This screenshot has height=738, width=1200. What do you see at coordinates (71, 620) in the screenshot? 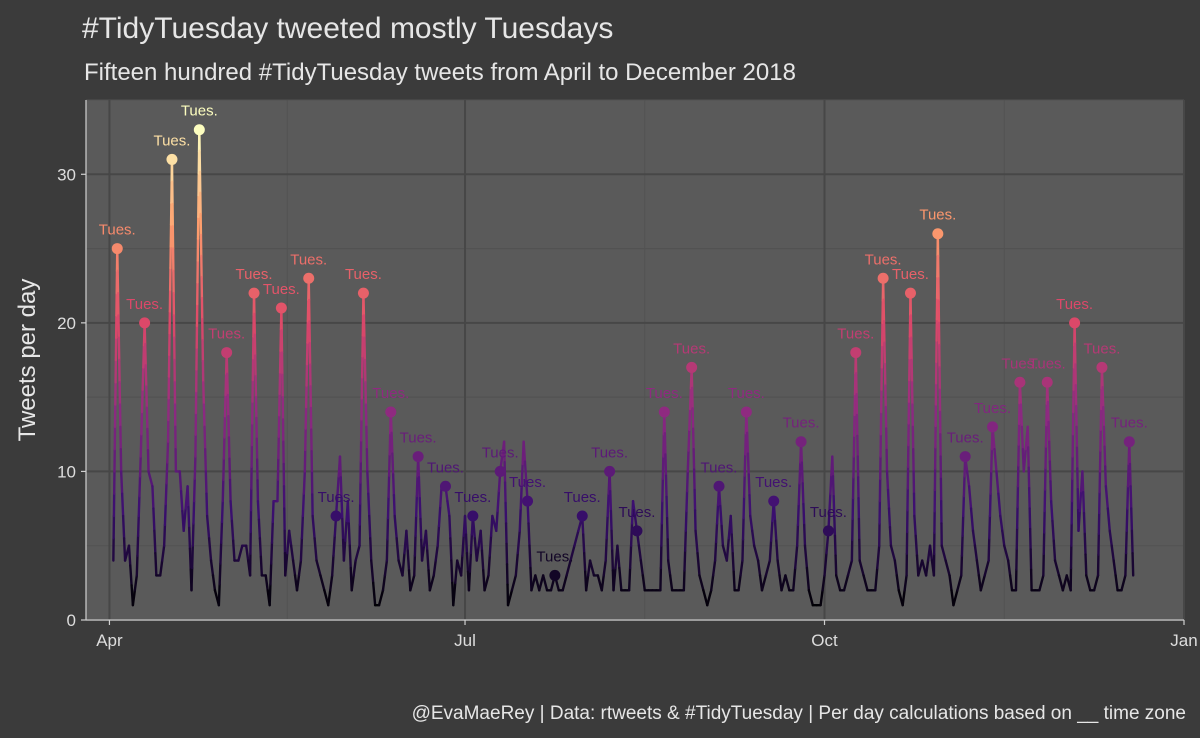
I see `y-tick-label: 0` at bounding box center [71, 620].